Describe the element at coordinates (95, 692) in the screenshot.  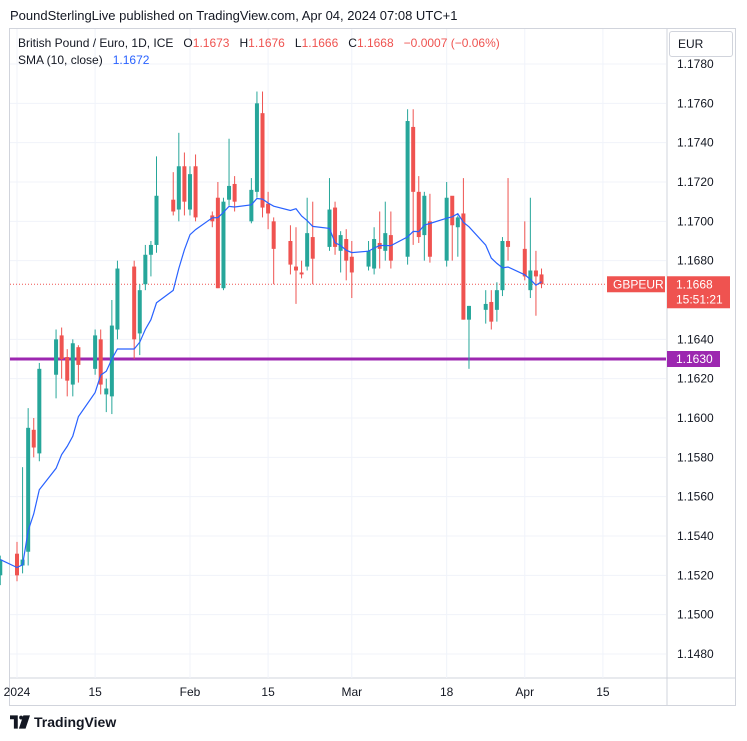
I see `x-tick-label: 15` at that location.